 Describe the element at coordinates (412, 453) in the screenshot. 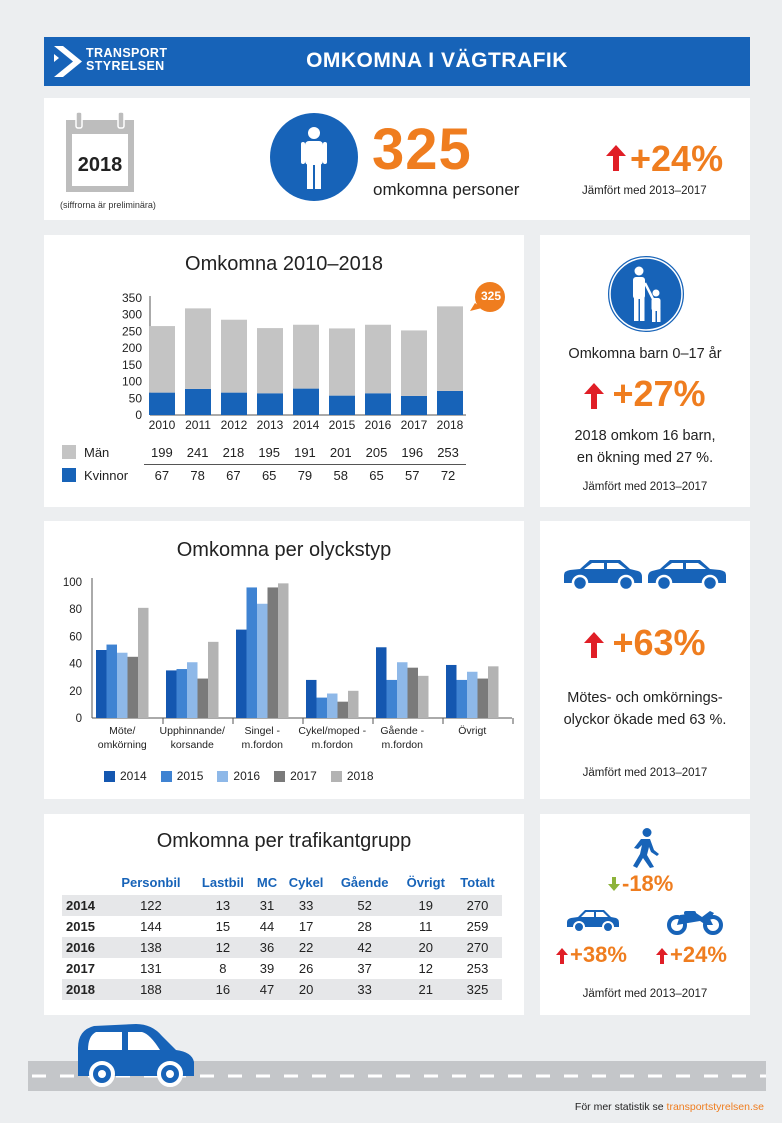

I see `table-cell: 196` at that location.